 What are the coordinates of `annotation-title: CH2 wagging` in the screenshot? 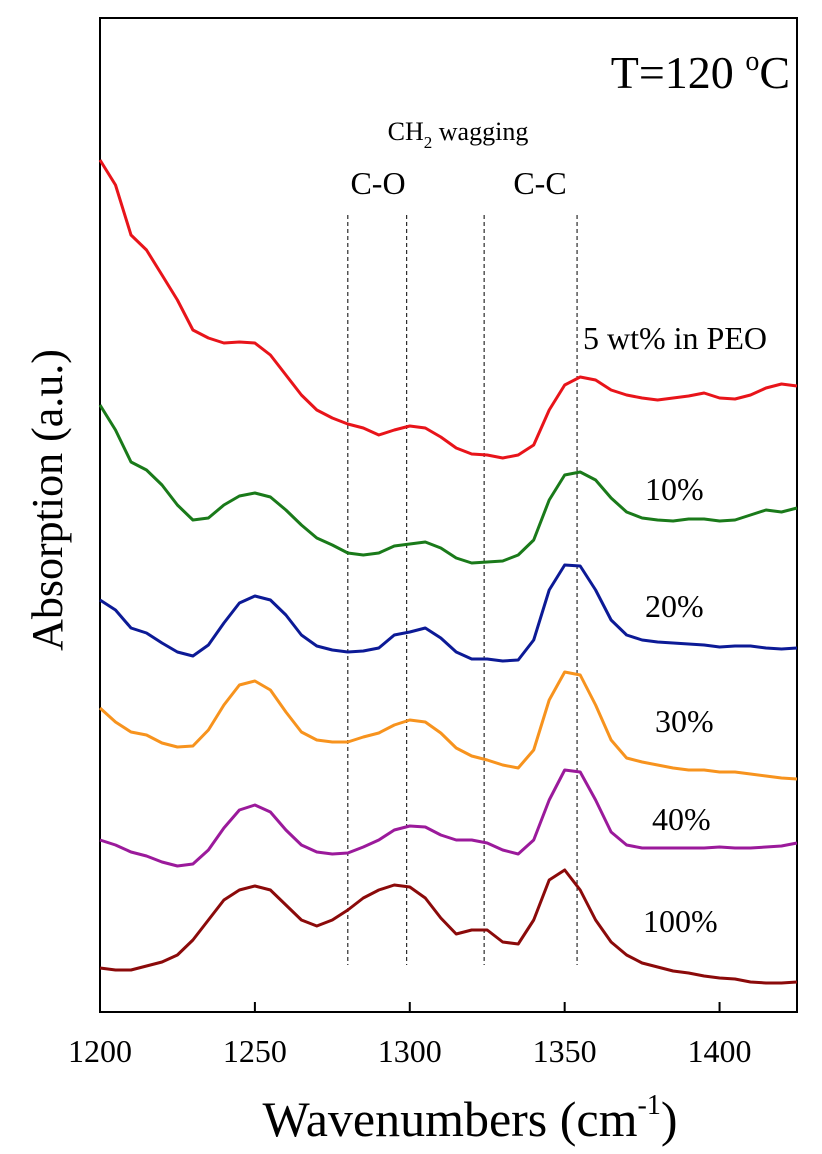 It's located at (458, 134).